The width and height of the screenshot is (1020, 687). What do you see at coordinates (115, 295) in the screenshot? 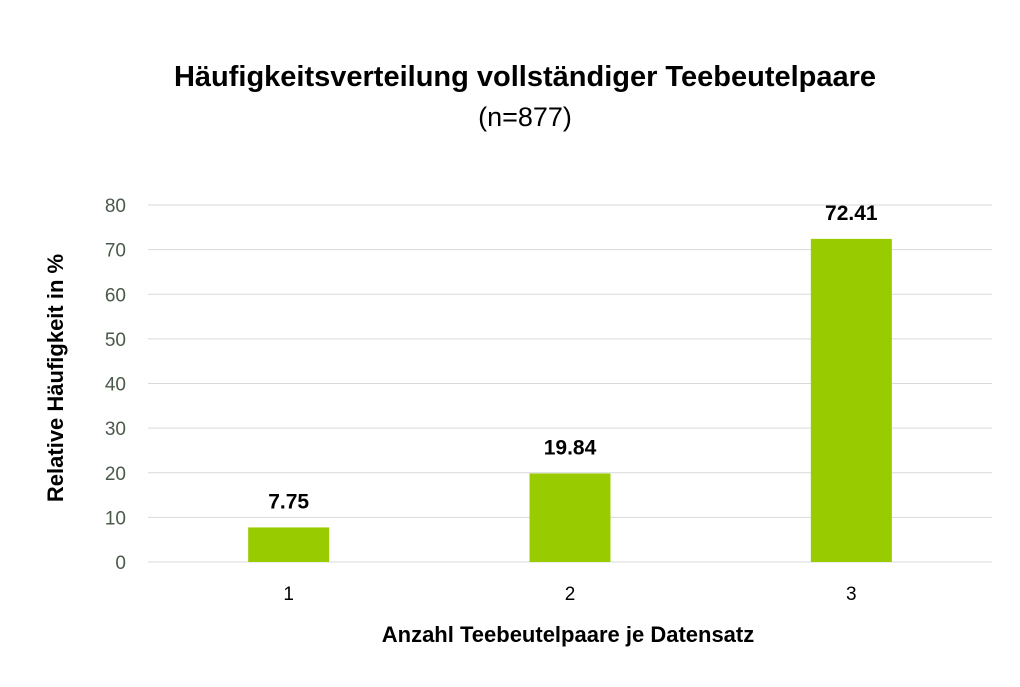
I see `y-tick-label: 60` at bounding box center [115, 295].